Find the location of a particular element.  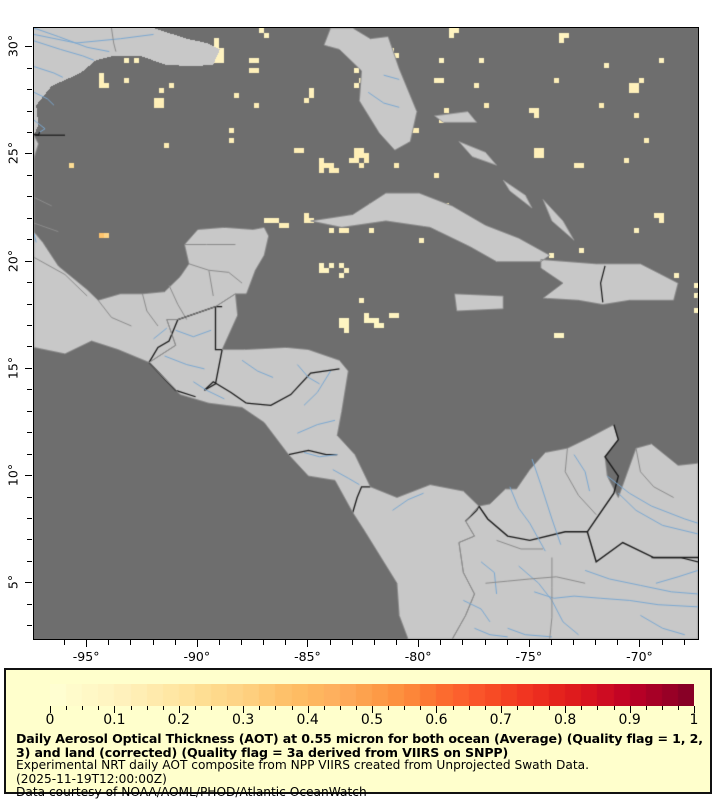

colorbar-label: 0.3 is located at coordinates (243, 720).